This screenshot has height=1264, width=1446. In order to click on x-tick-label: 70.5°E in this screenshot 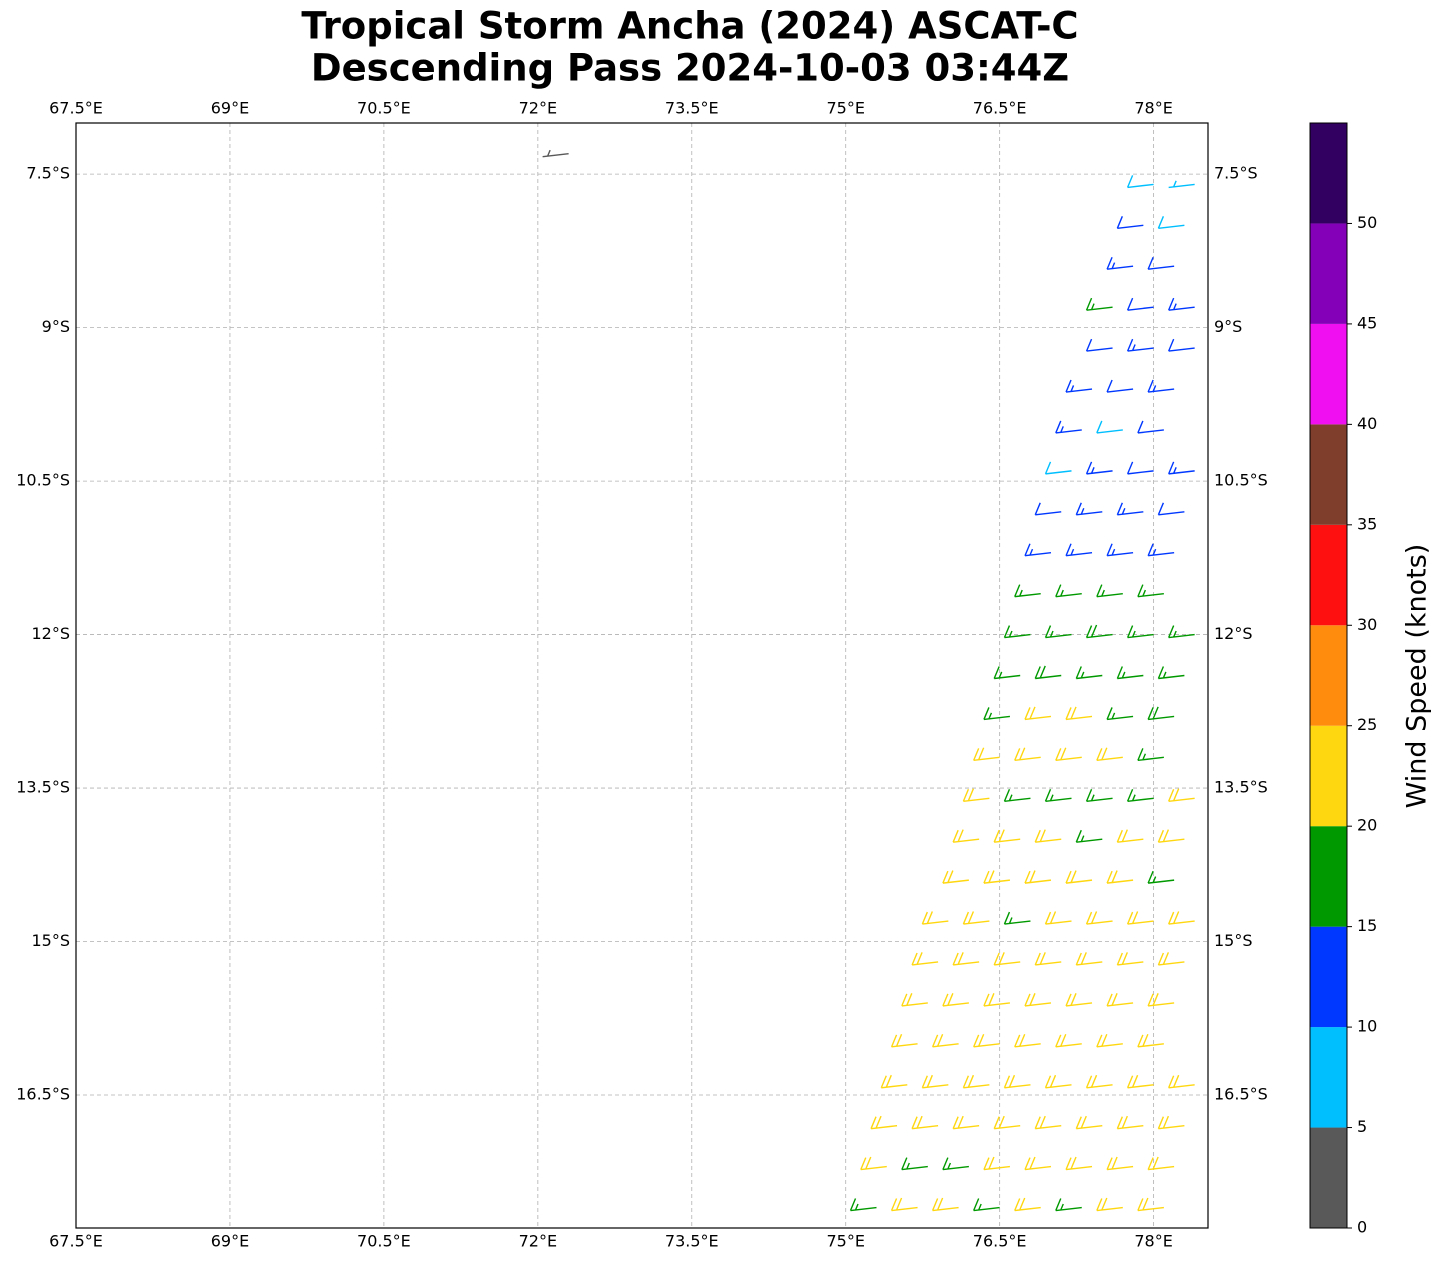, I will do `click(384, 108)`.